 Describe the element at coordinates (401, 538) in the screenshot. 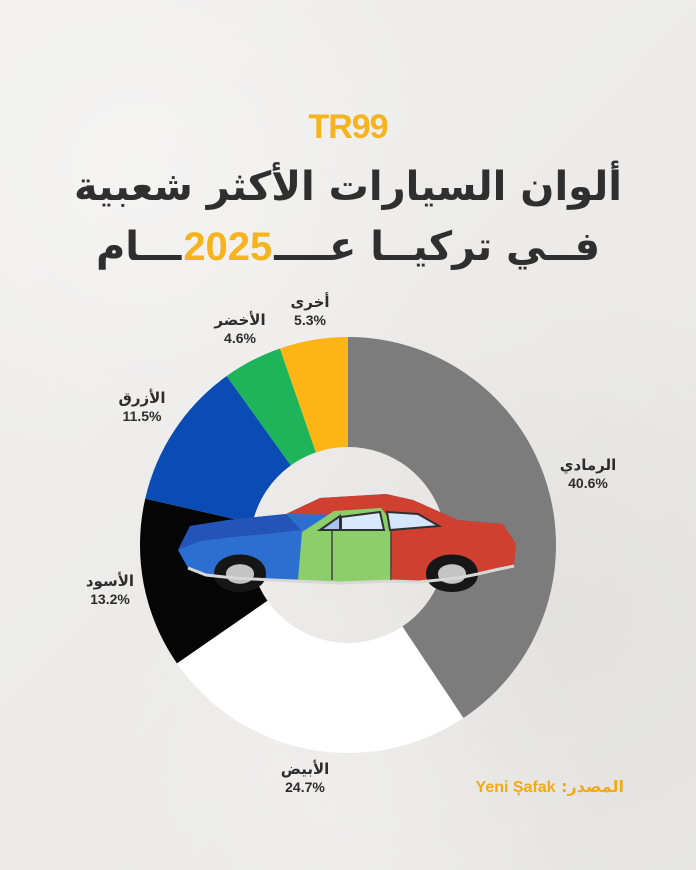

I see `car-rear-paint` at that location.